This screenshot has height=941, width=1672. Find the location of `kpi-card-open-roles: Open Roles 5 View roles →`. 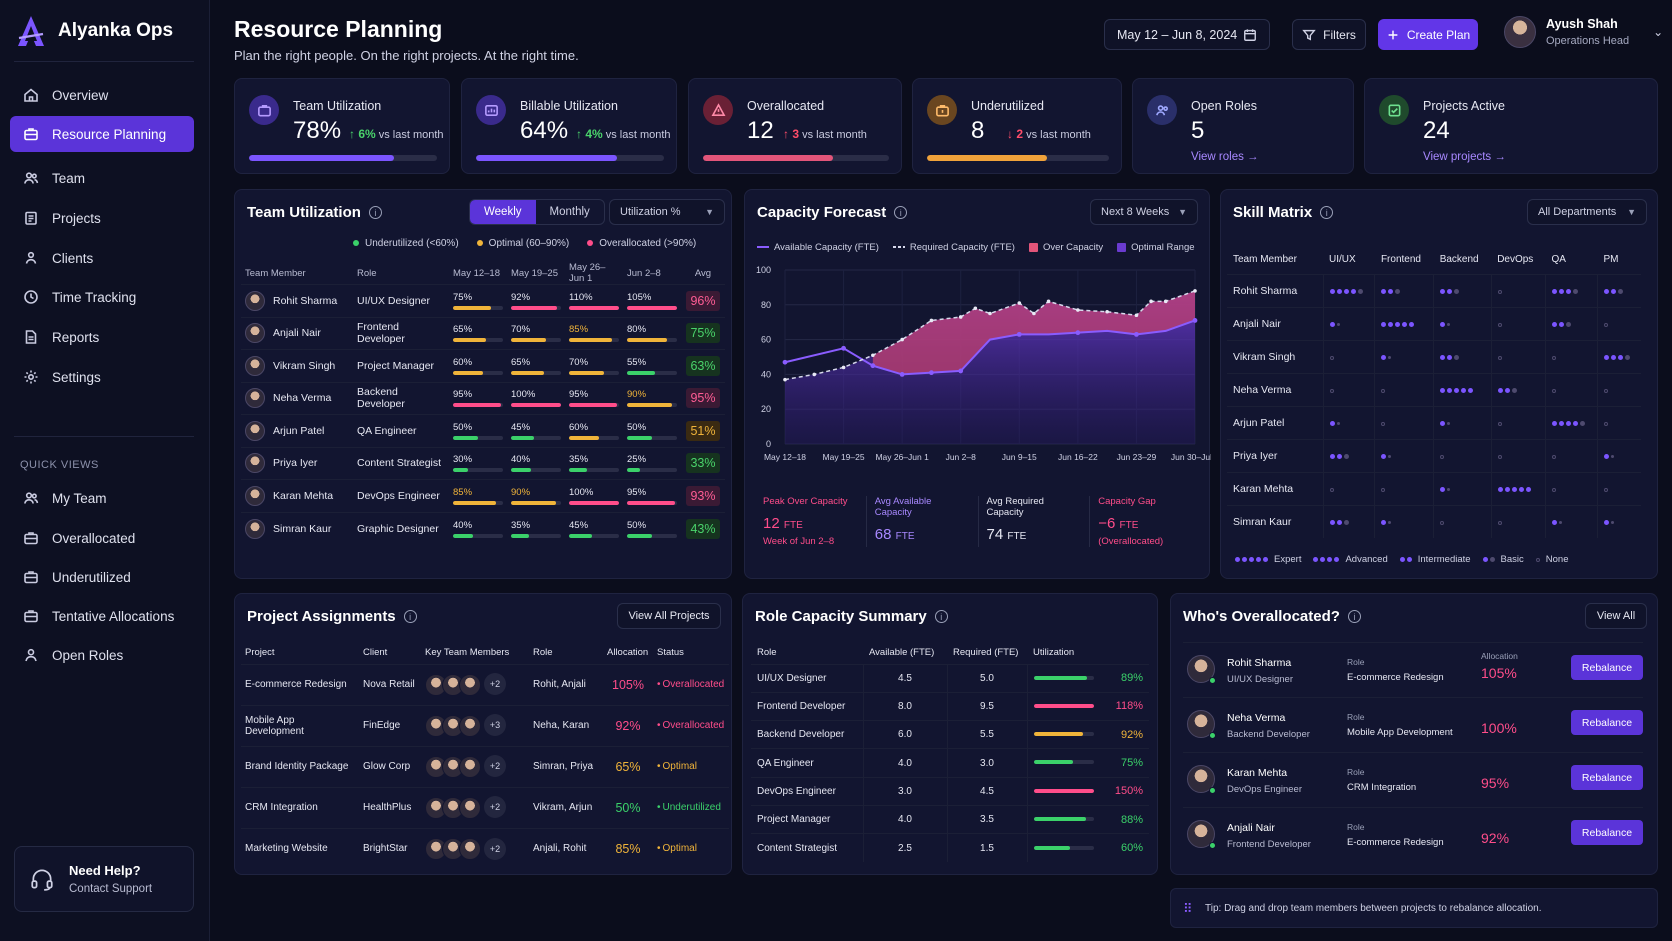

kpi-card-open-roles: Open Roles 5 View roles → is located at coordinates (1243, 126).